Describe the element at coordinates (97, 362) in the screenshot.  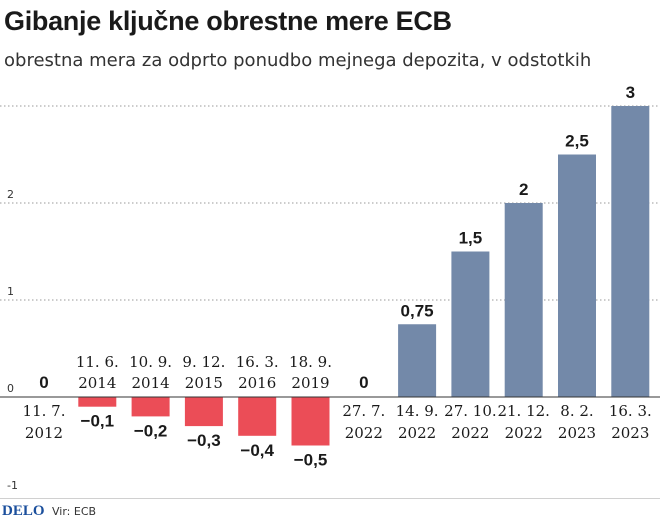
I see `x-tick-label-date: 11. 6.` at that location.